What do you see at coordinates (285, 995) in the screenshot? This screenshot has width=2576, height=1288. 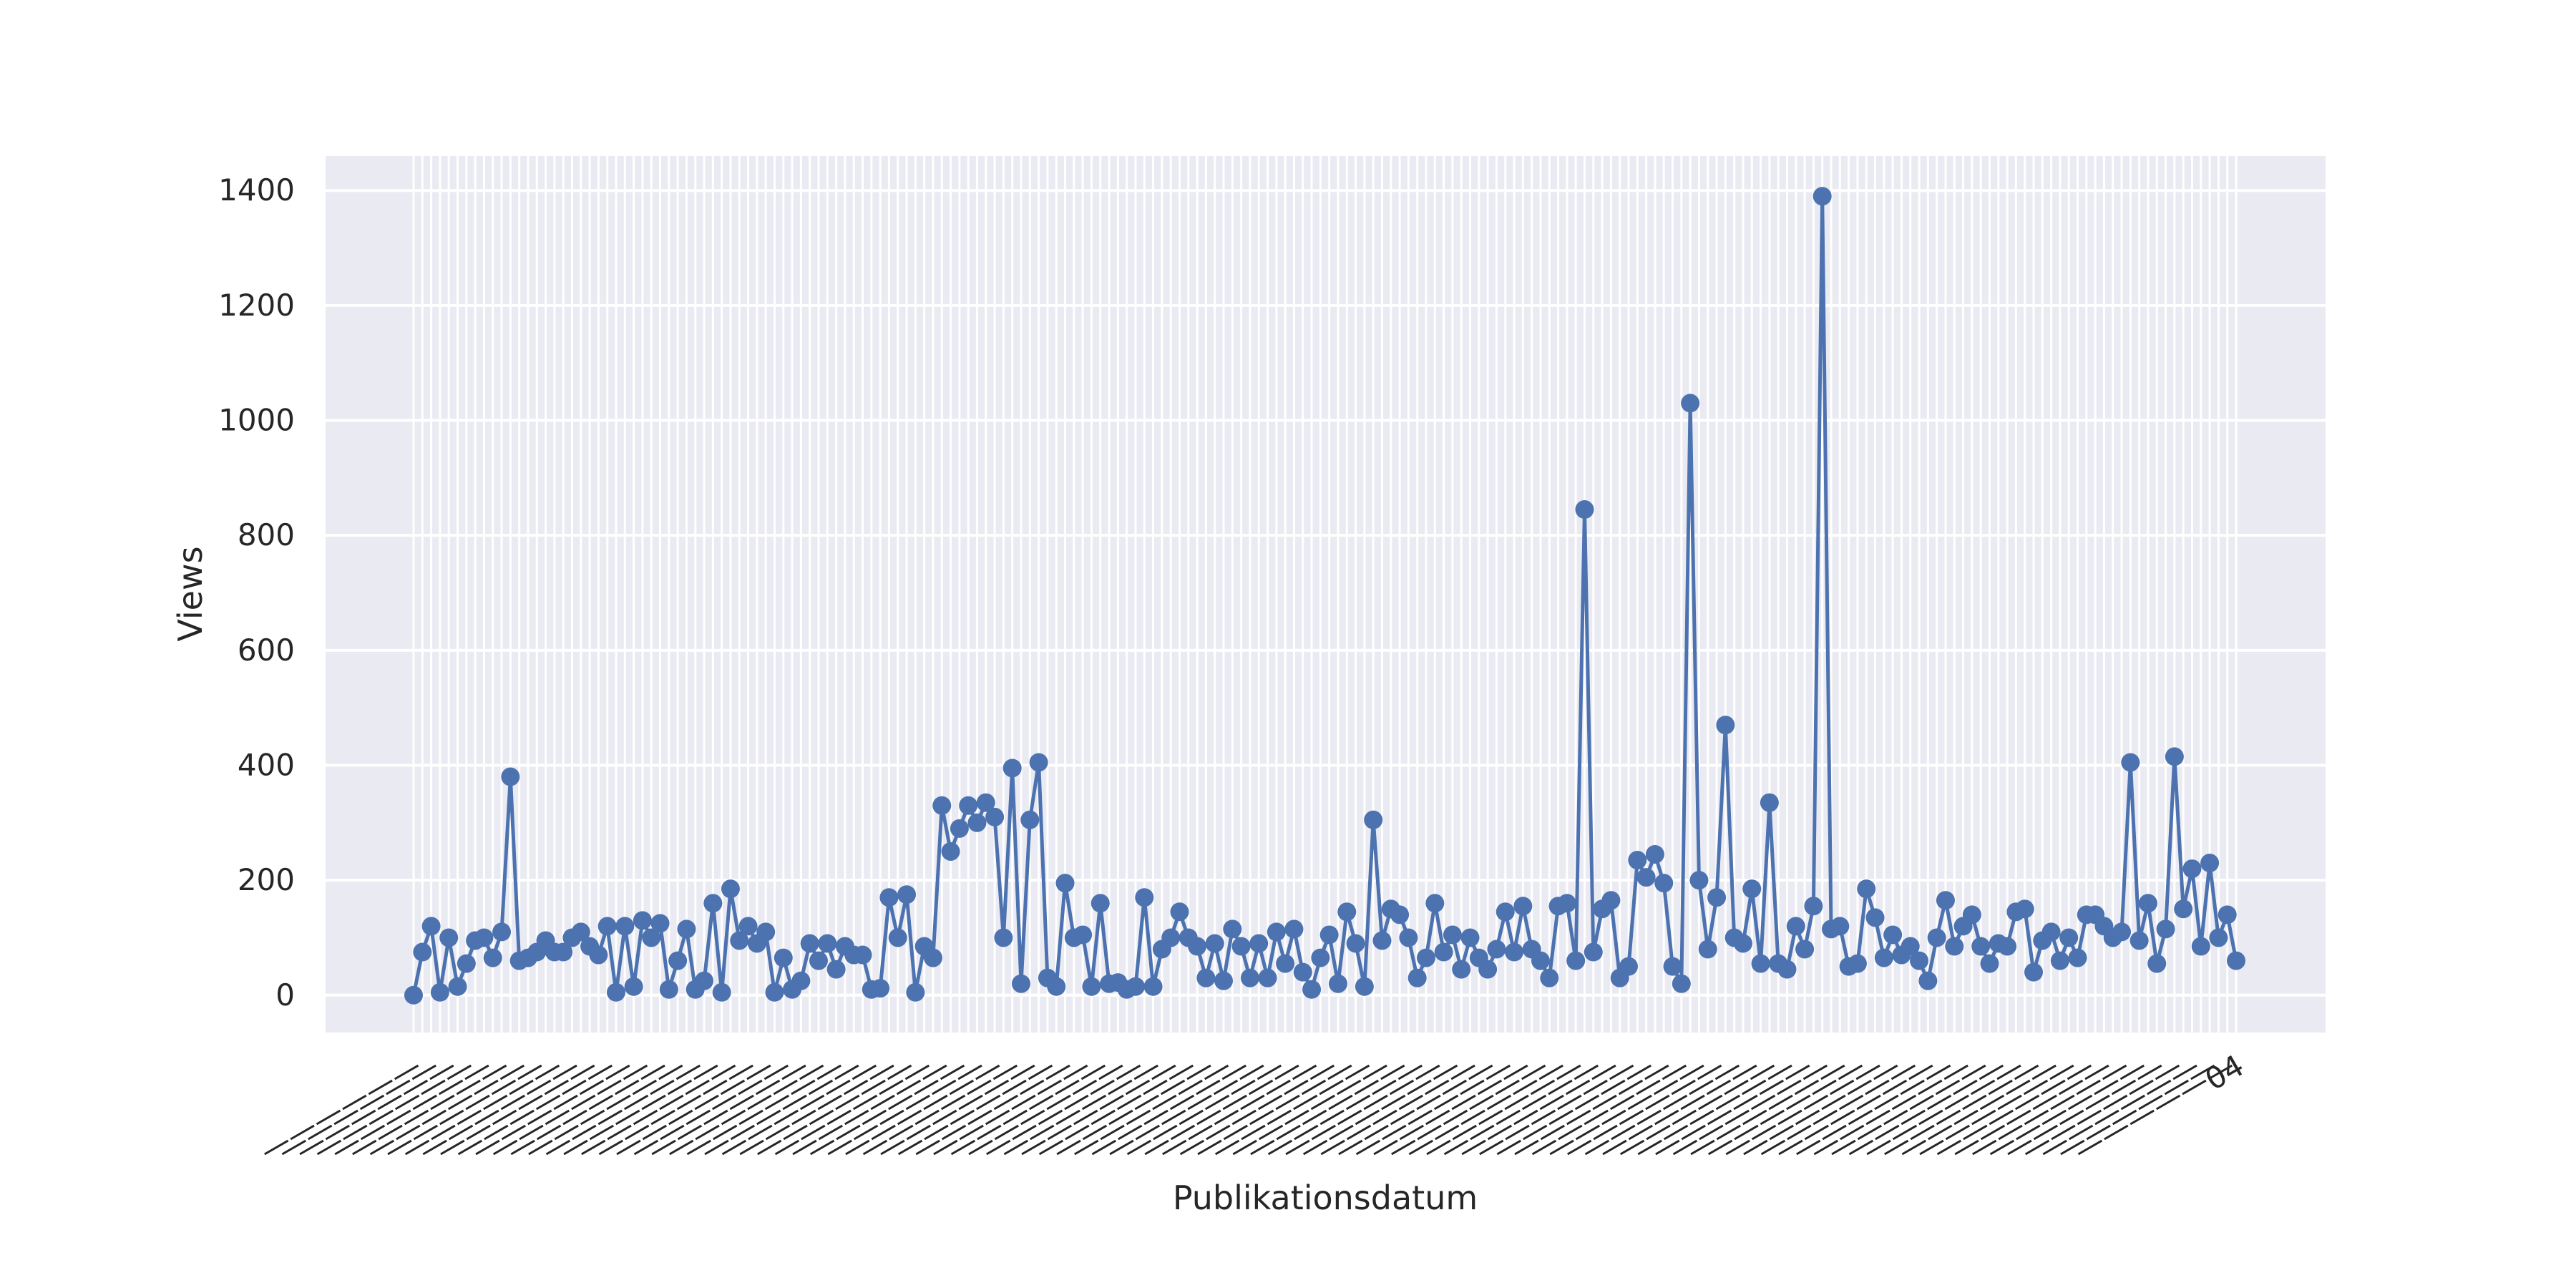 I see `y-tick-label: 0` at bounding box center [285, 995].